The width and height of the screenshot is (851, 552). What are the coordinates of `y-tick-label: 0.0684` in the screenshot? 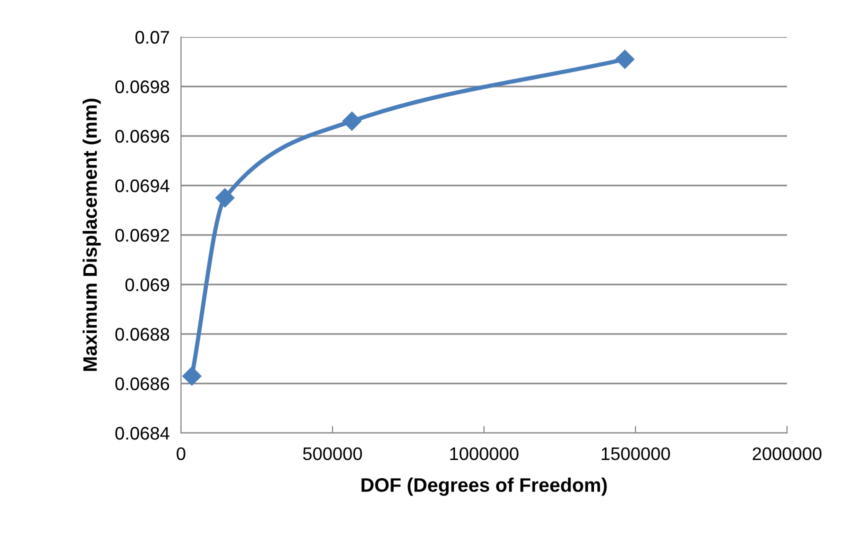 It's located at (142, 433).